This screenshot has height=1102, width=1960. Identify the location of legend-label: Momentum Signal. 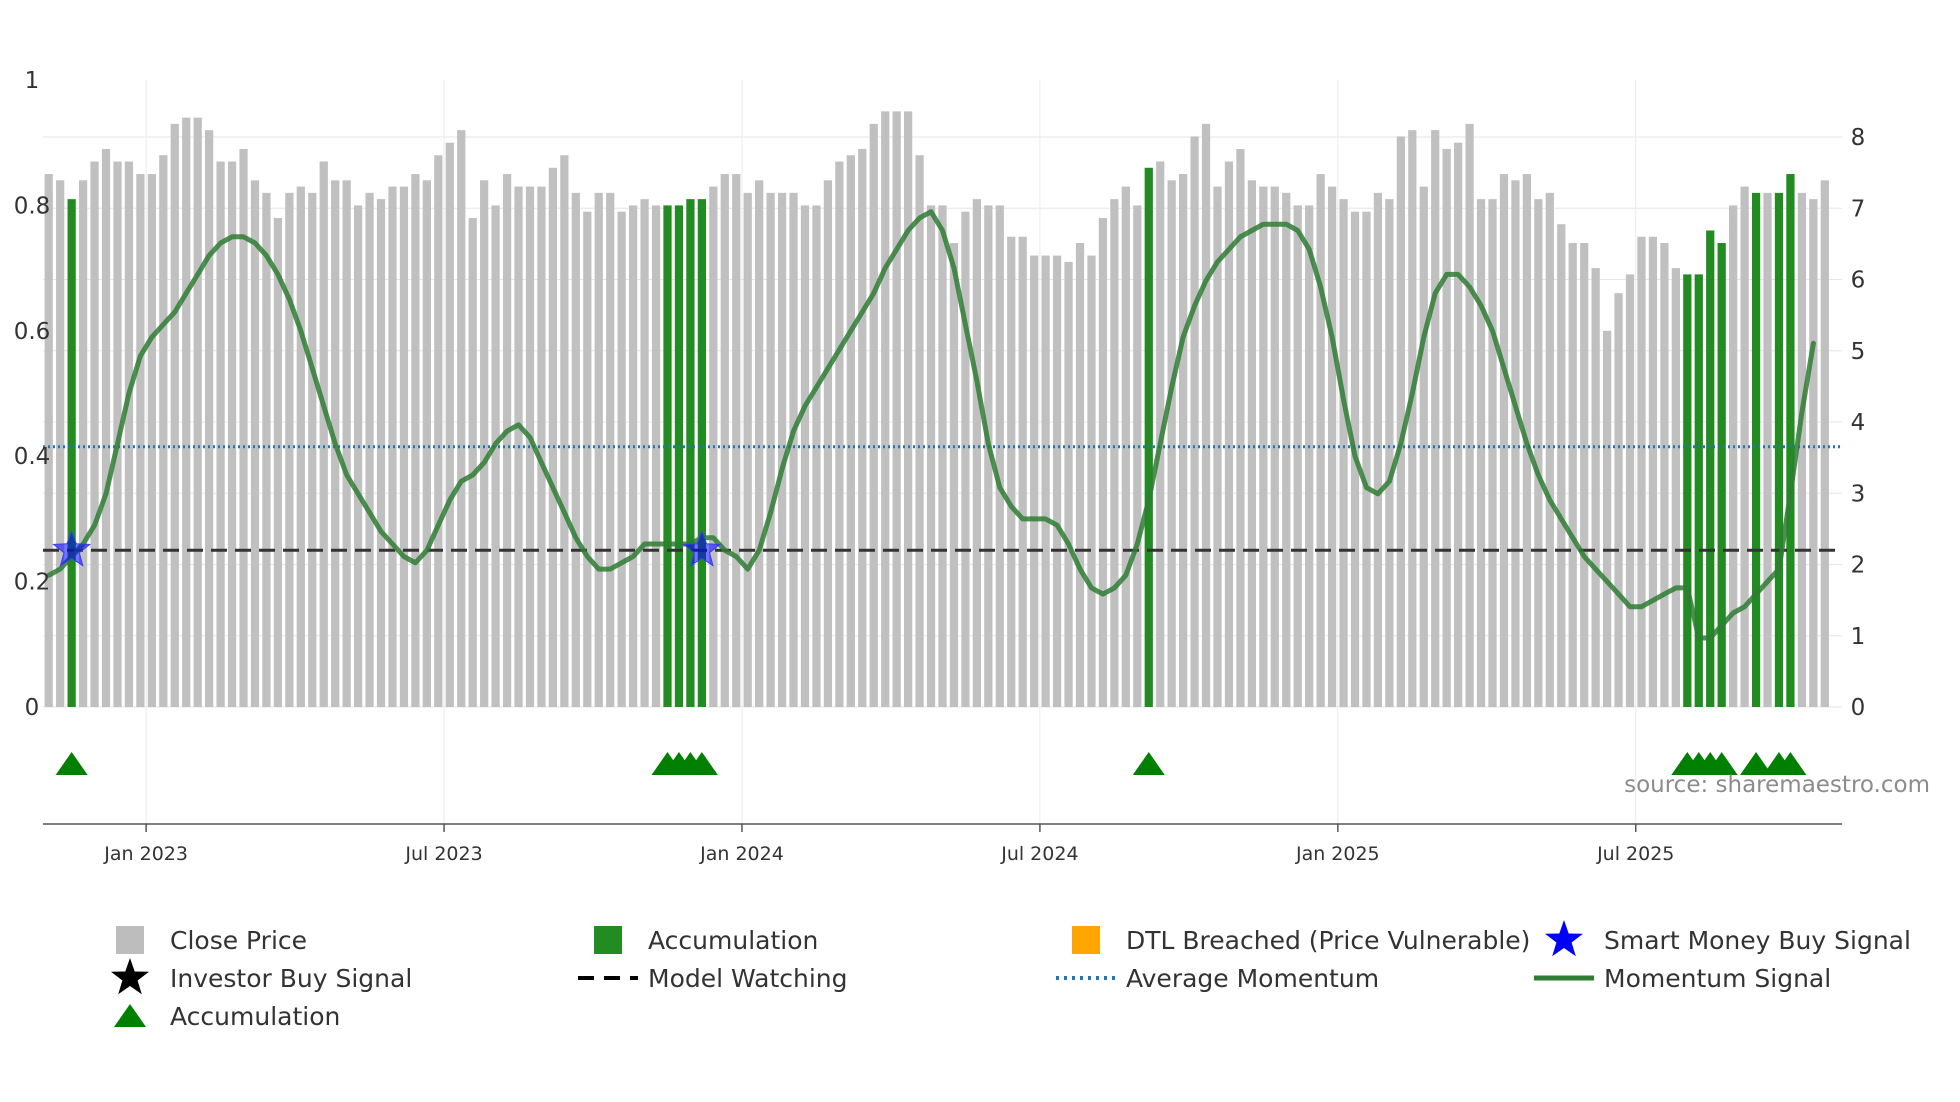
(1717, 978).